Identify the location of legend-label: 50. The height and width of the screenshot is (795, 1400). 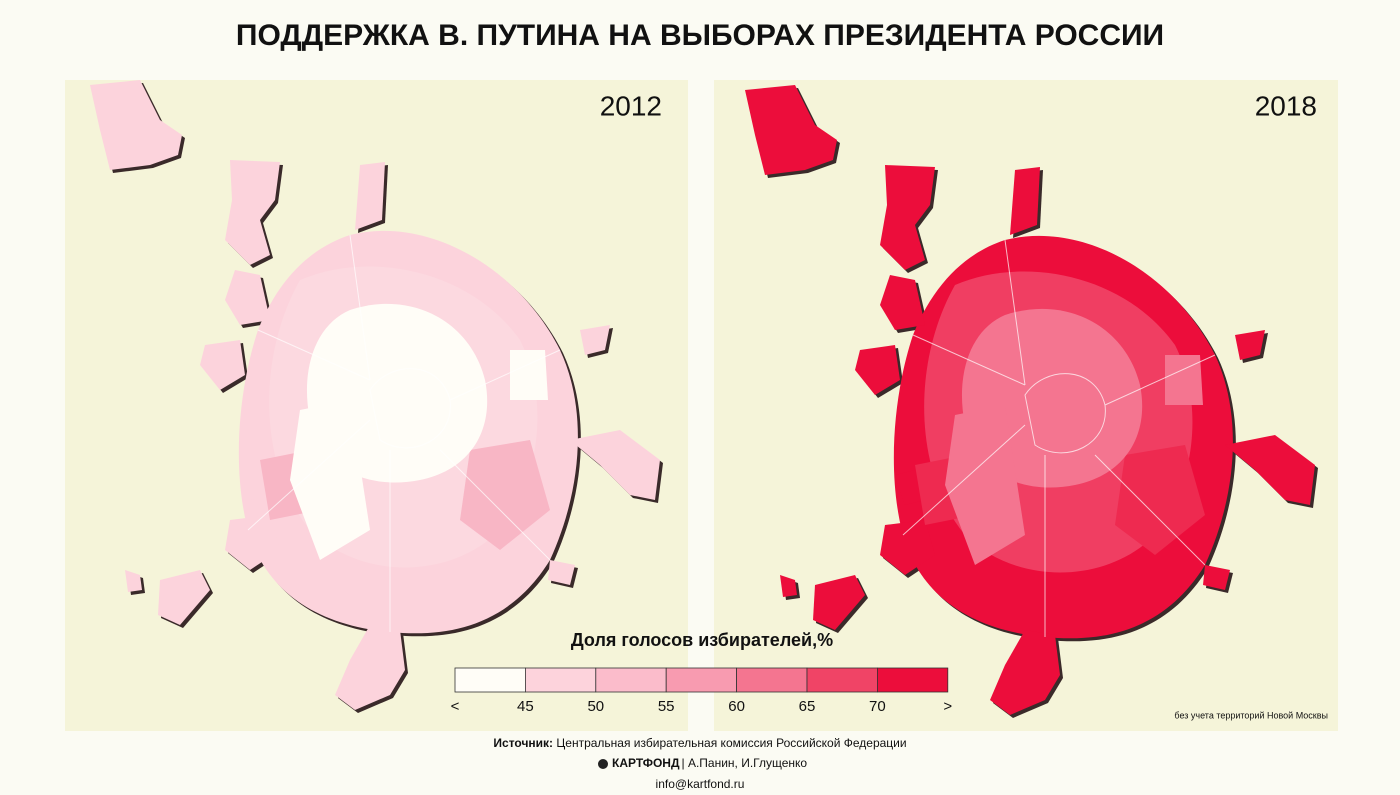
(595, 706).